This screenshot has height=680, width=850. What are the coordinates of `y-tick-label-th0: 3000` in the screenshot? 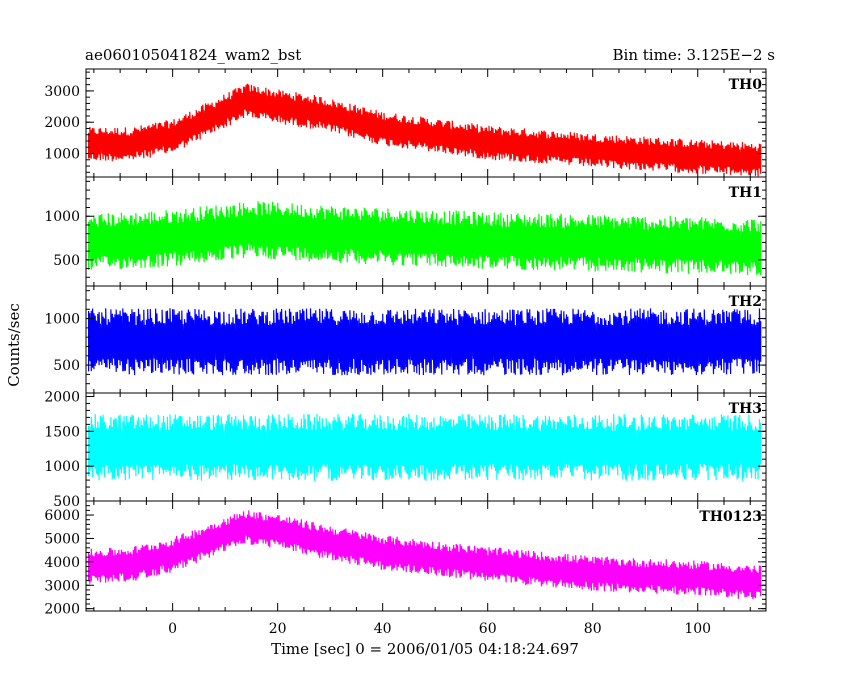 It's located at (62, 92).